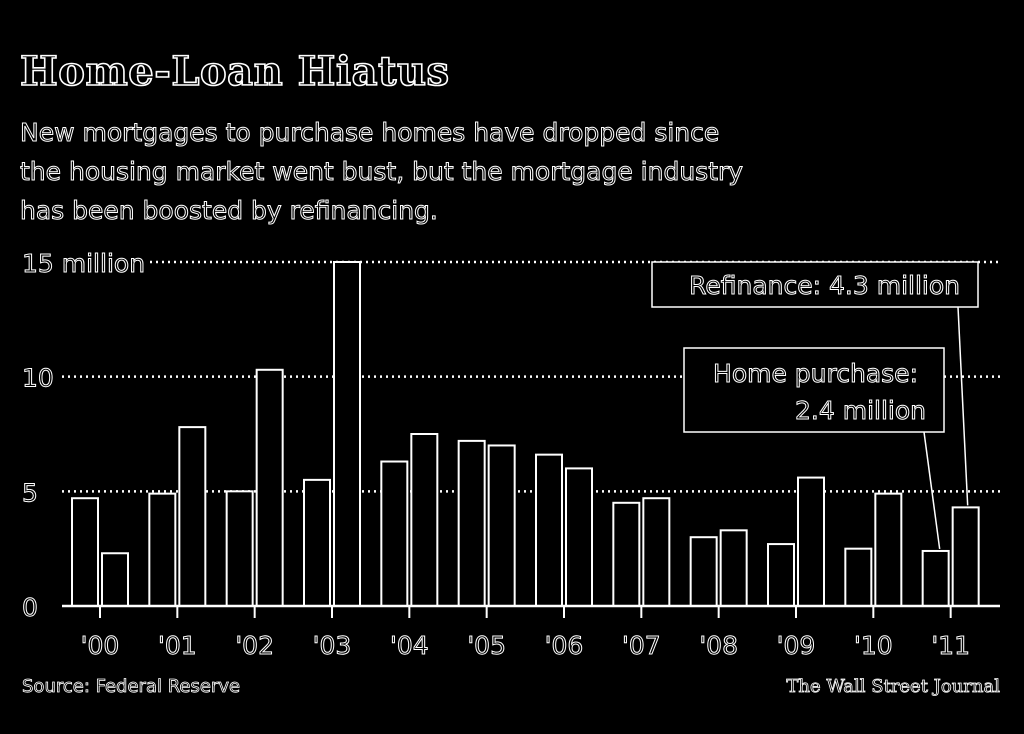  Describe the element at coordinates (814, 390) in the screenshot. I see `purchase-callout-box` at that location.